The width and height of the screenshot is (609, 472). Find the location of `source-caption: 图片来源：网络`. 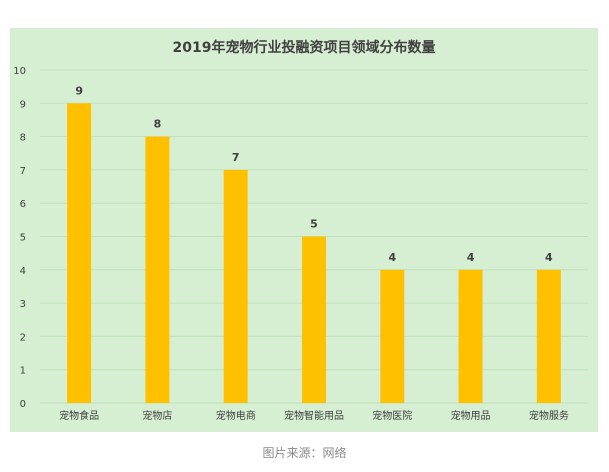

source-caption: 图片来源：网络 is located at coordinates (304, 453).